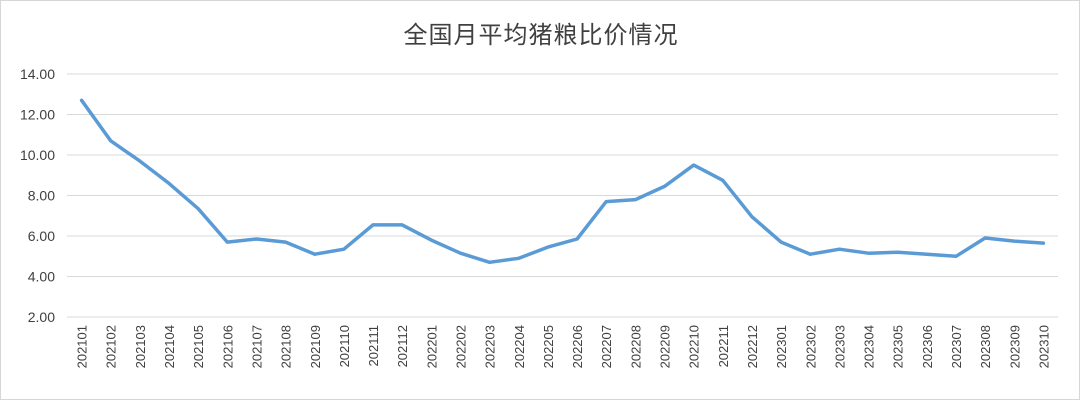 Image resolution: width=1080 pixels, height=401 pixels. I want to click on x-tick-label: 202103, so click(140, 346).